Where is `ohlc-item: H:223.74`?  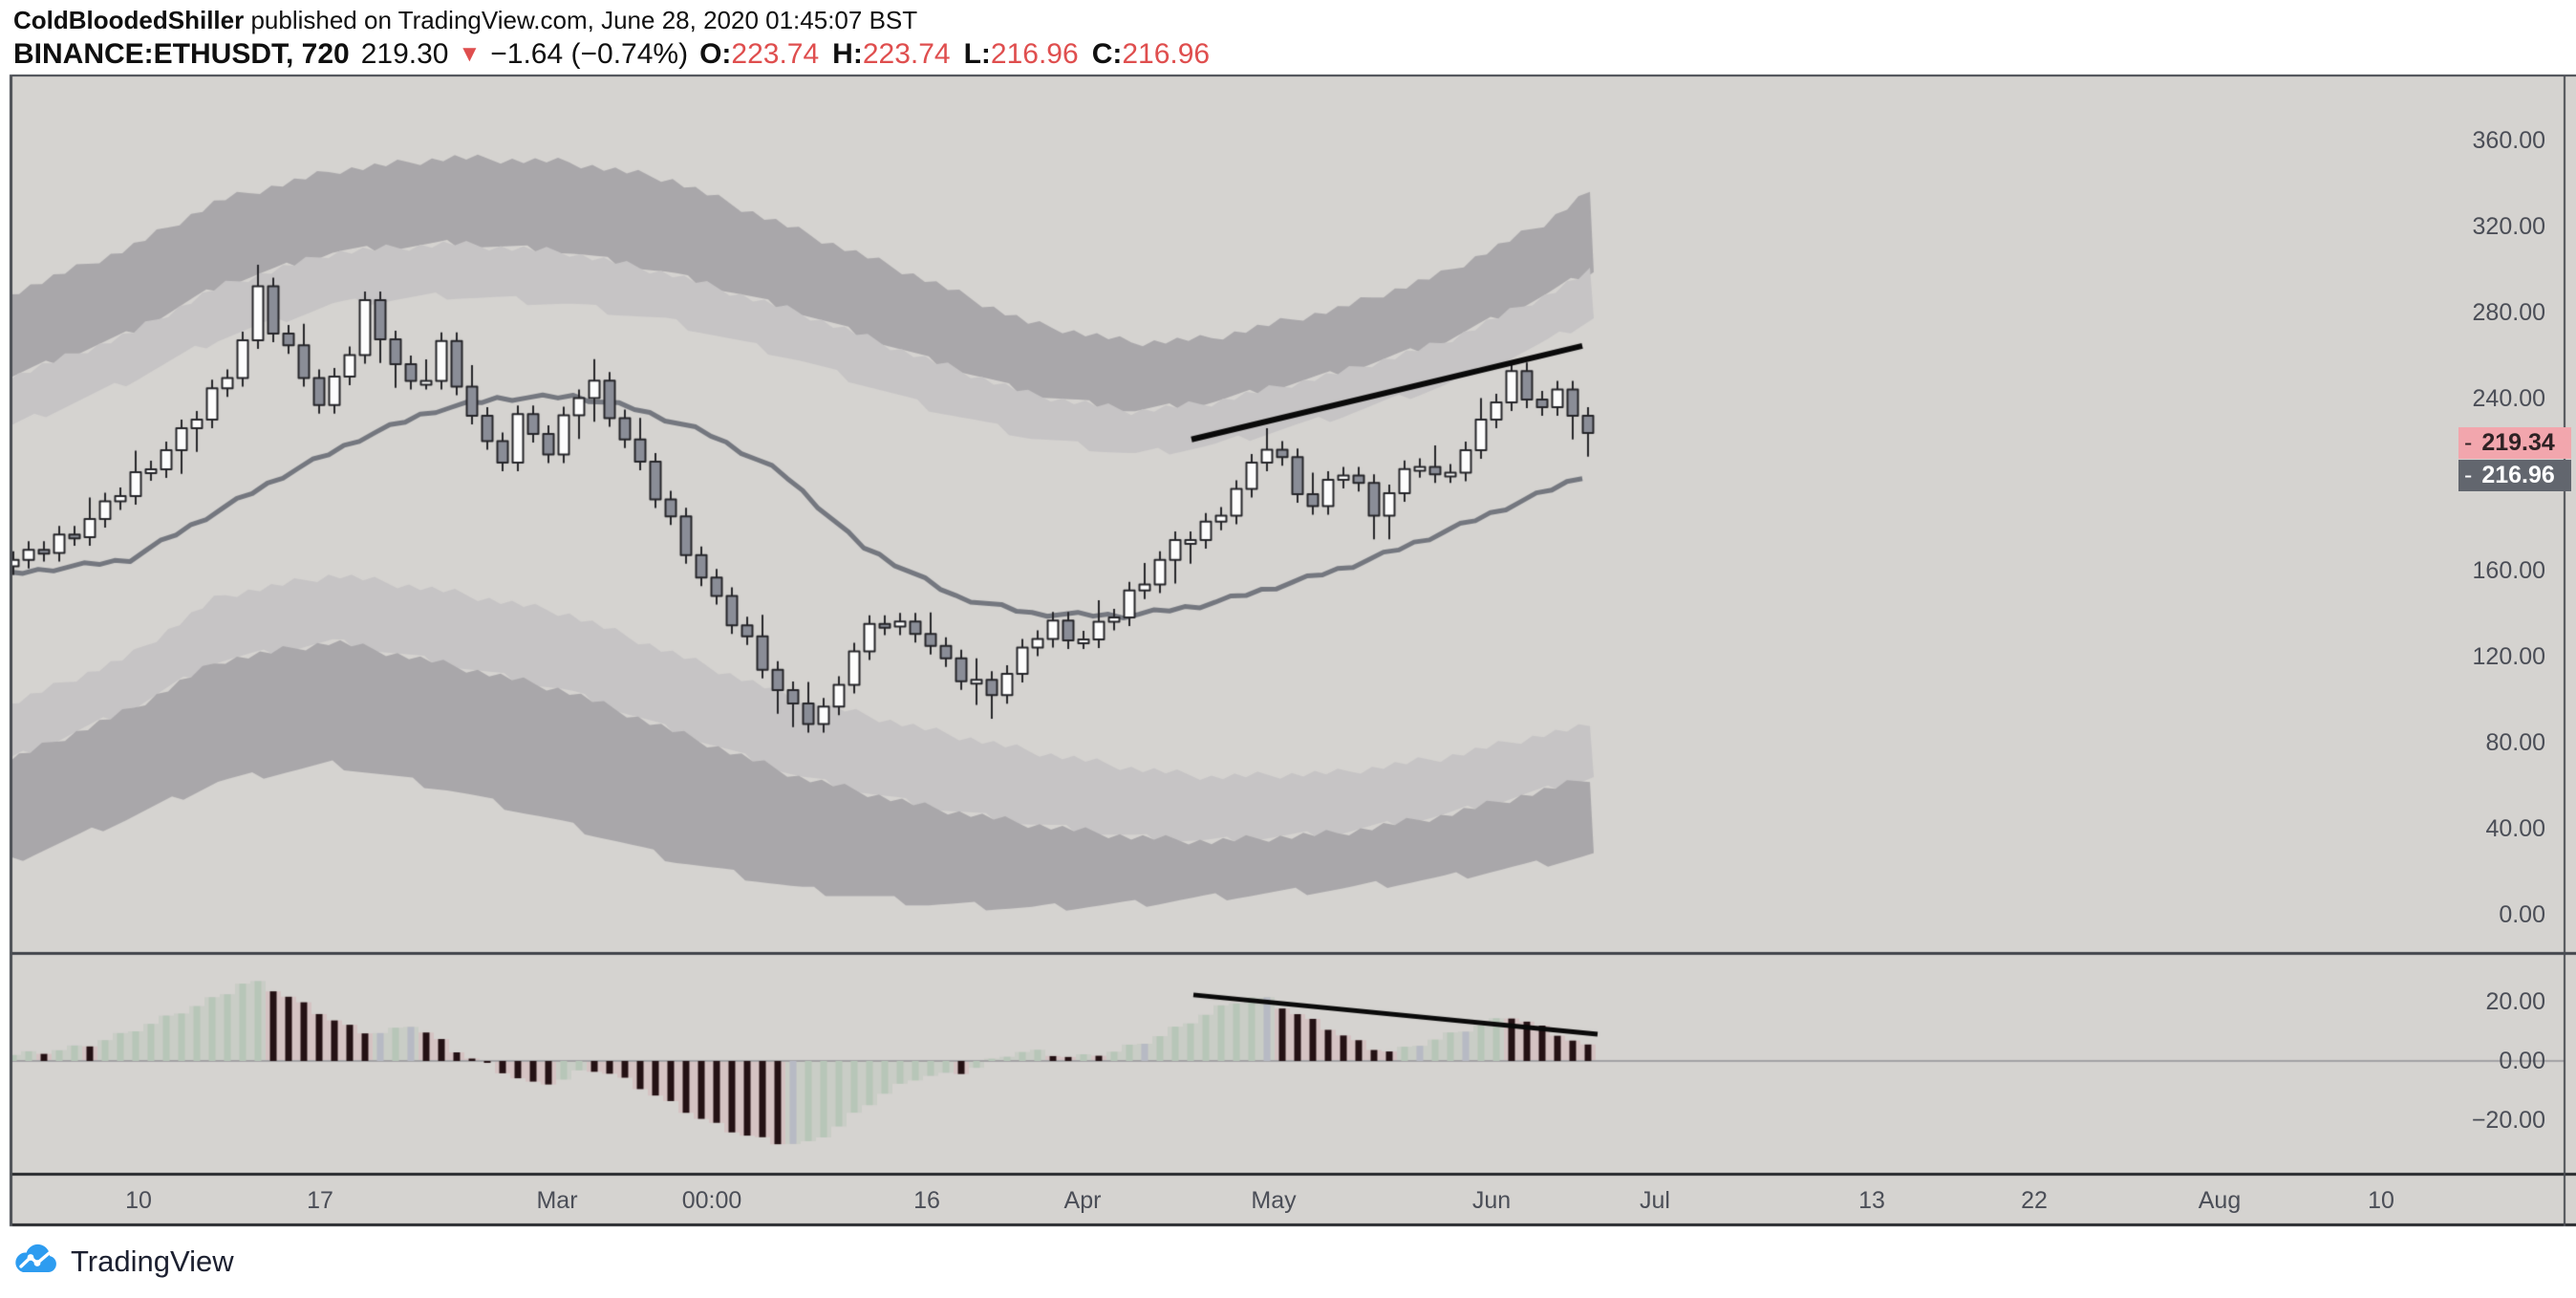 ohlc-item: H:223.74 is located at coordinates (891, 54).